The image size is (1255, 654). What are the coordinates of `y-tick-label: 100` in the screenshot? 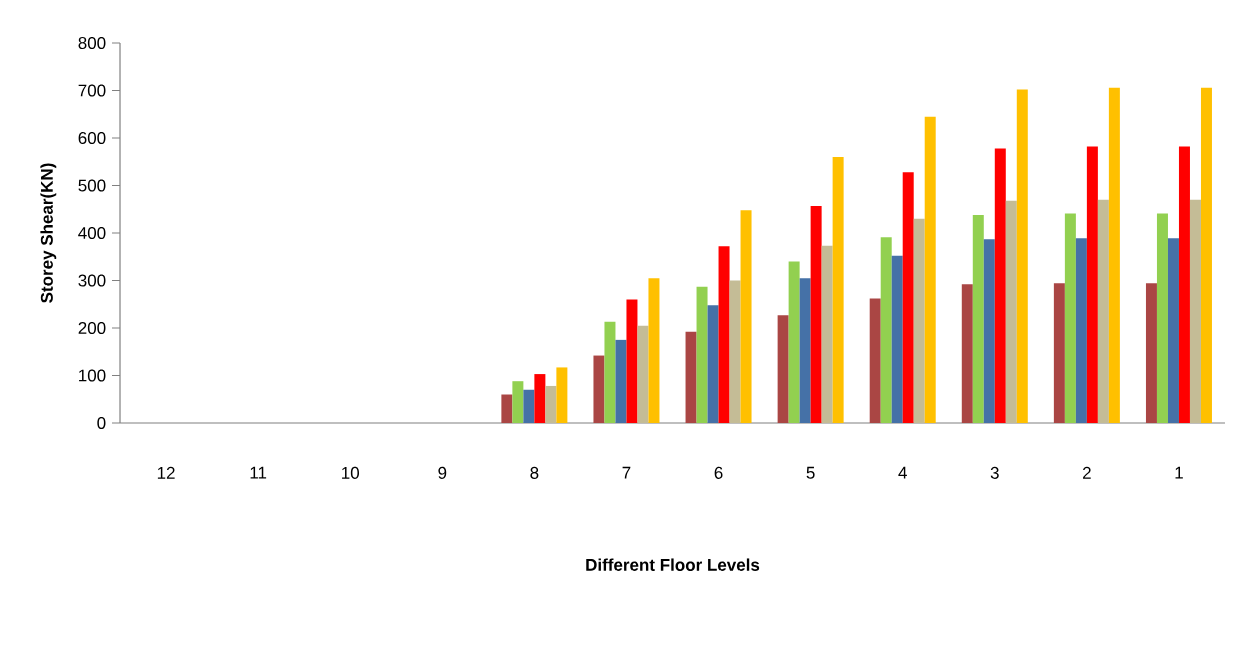 It's located at (92, 375).